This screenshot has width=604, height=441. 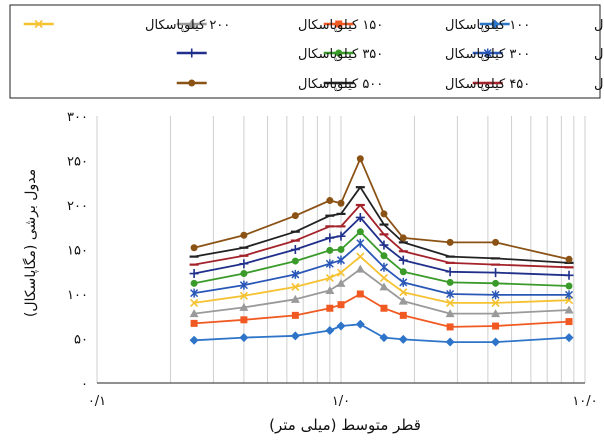 I want to click on x-tick-label: ۰/۱, so click(x=97, y=401).